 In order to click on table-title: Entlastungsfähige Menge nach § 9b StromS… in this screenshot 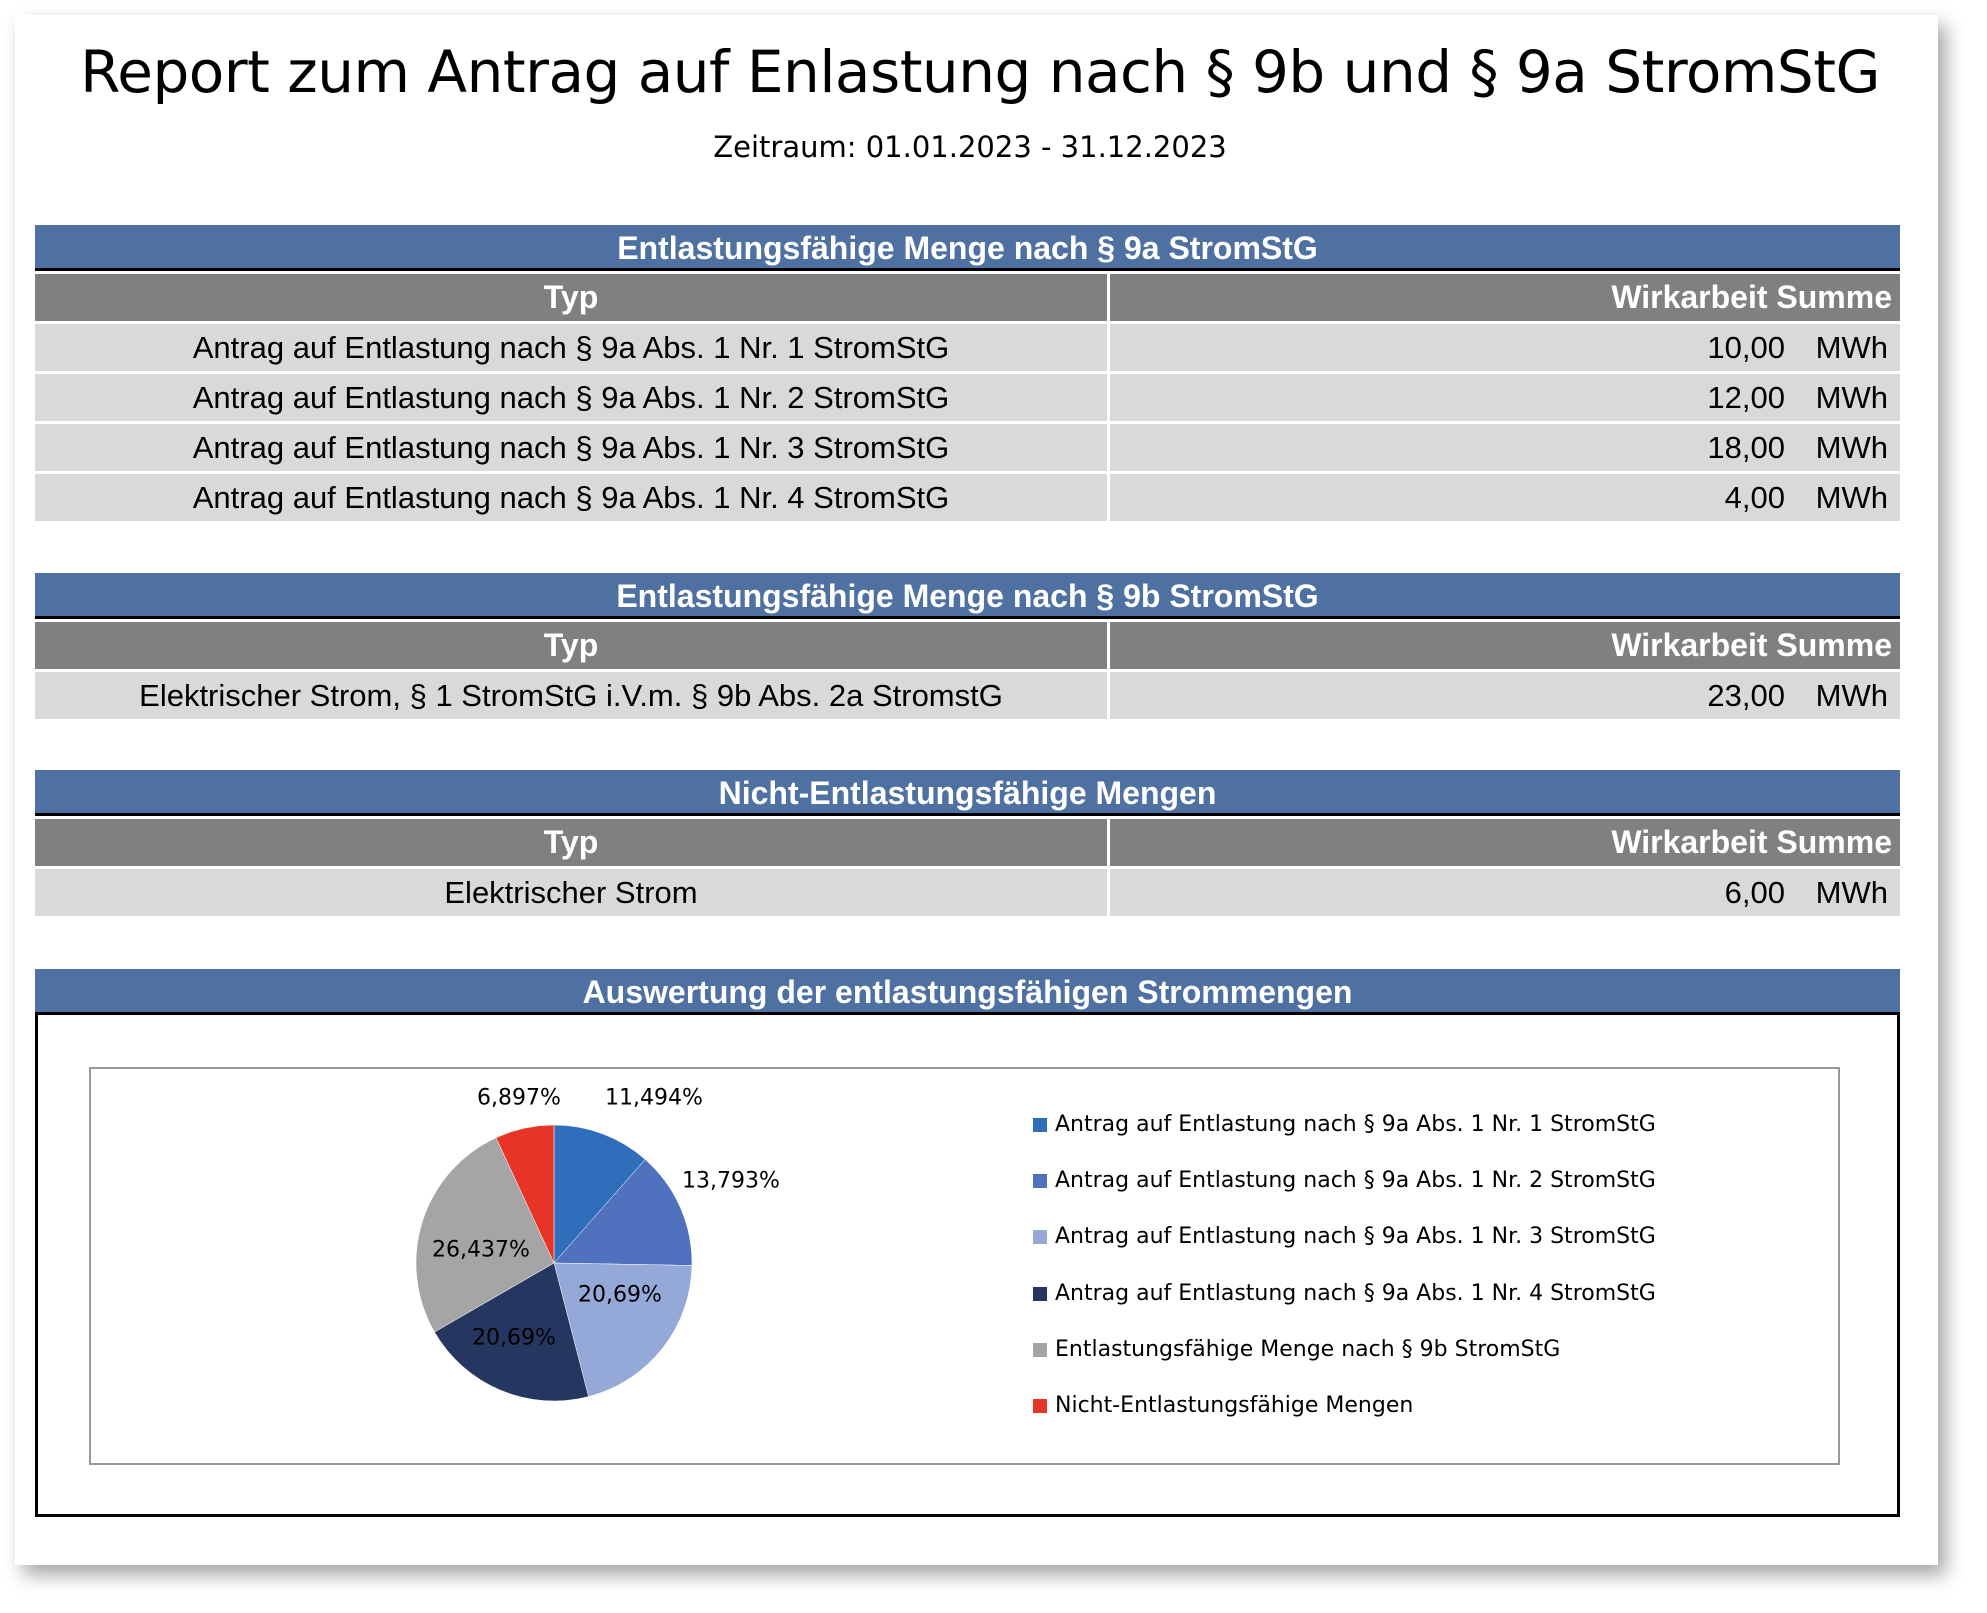, I will do `click(967, 596)`.